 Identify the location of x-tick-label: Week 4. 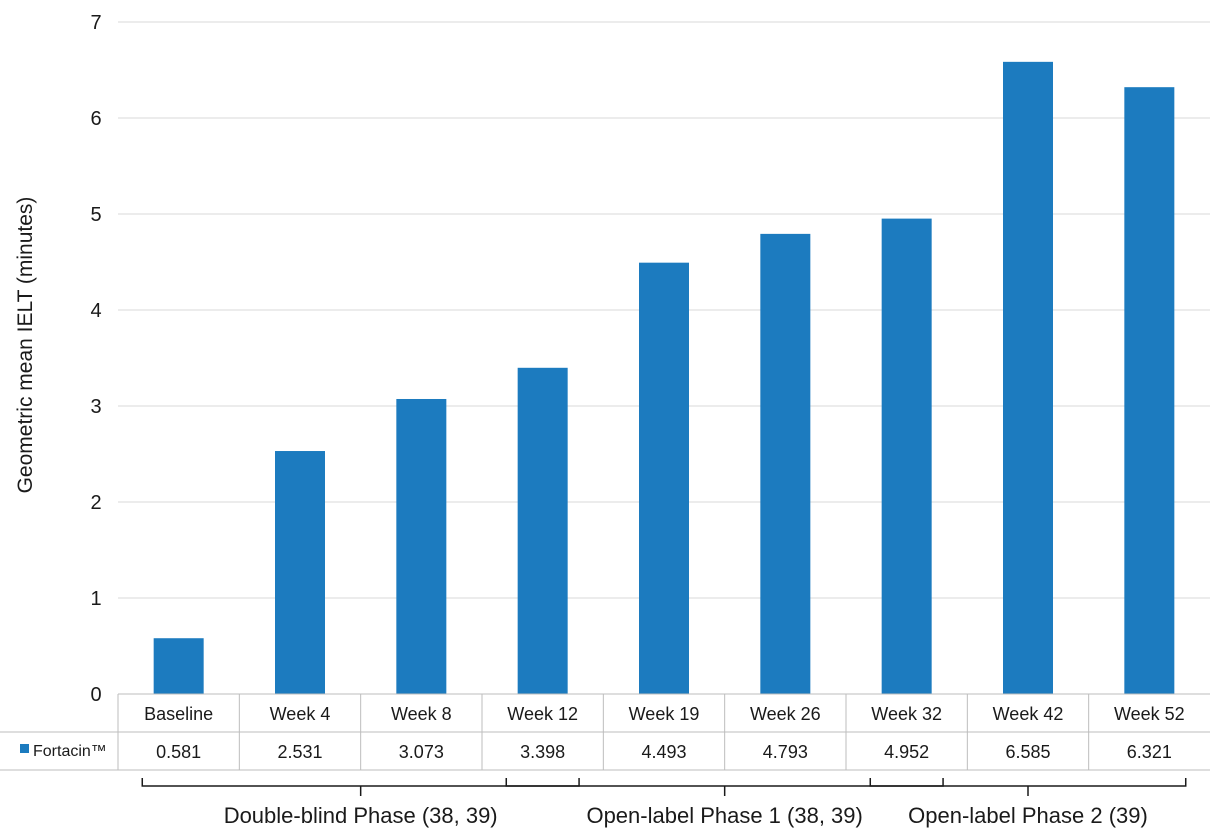
(300, 714).